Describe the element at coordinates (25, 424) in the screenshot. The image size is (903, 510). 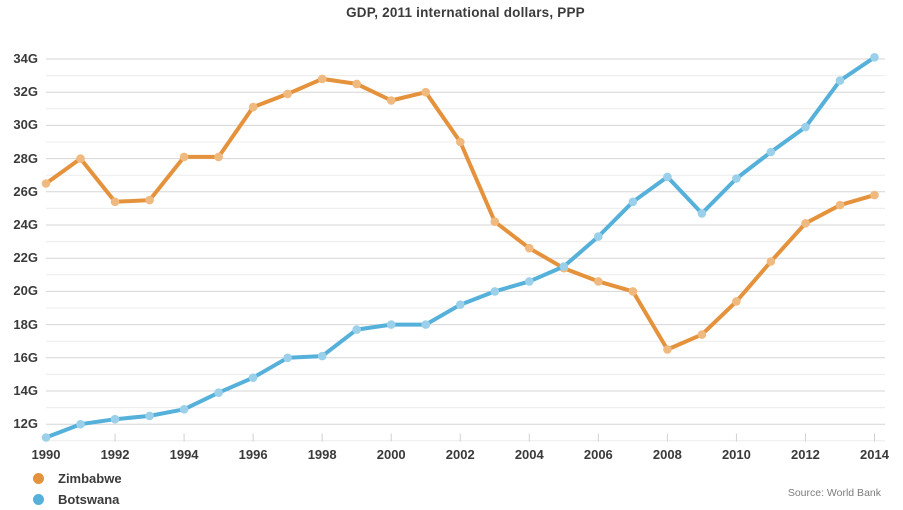
I see `y-axis-tick-label: 12G` at that location.